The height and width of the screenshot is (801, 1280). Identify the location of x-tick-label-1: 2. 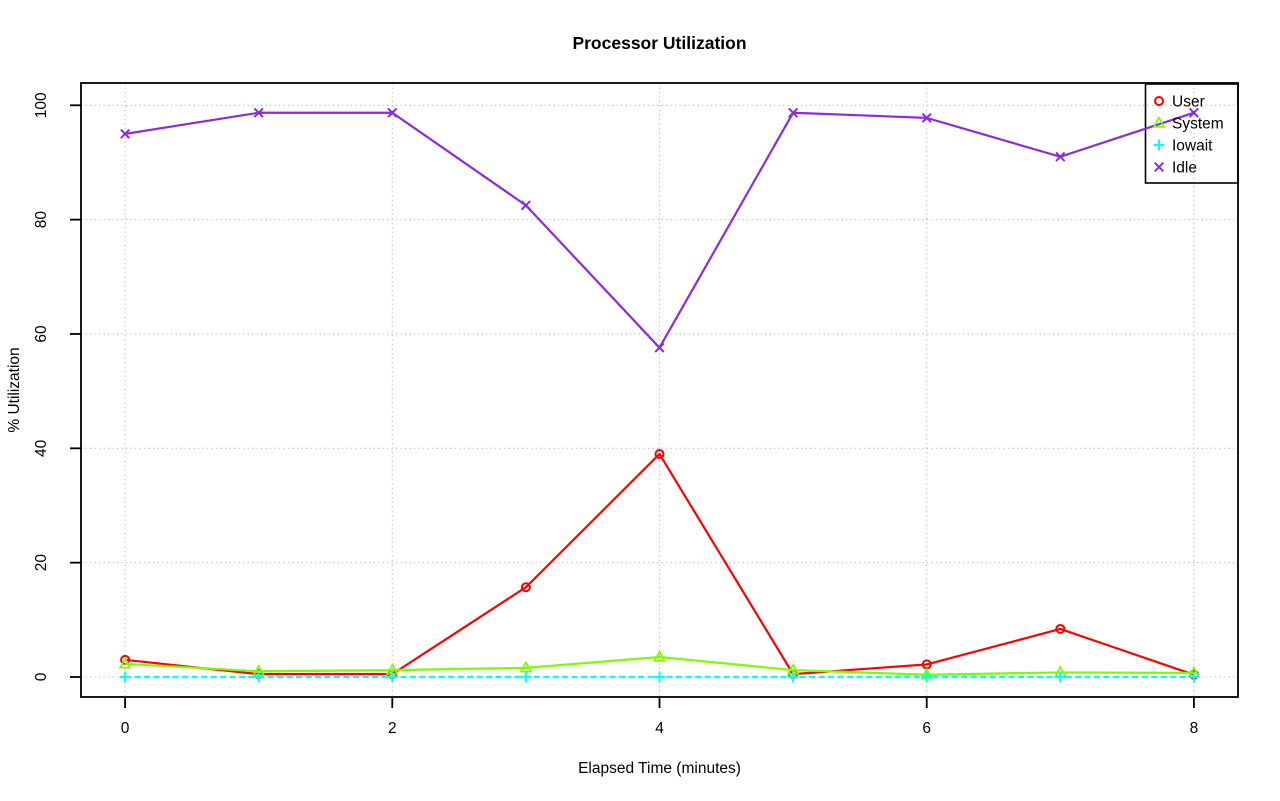
(392, 728).